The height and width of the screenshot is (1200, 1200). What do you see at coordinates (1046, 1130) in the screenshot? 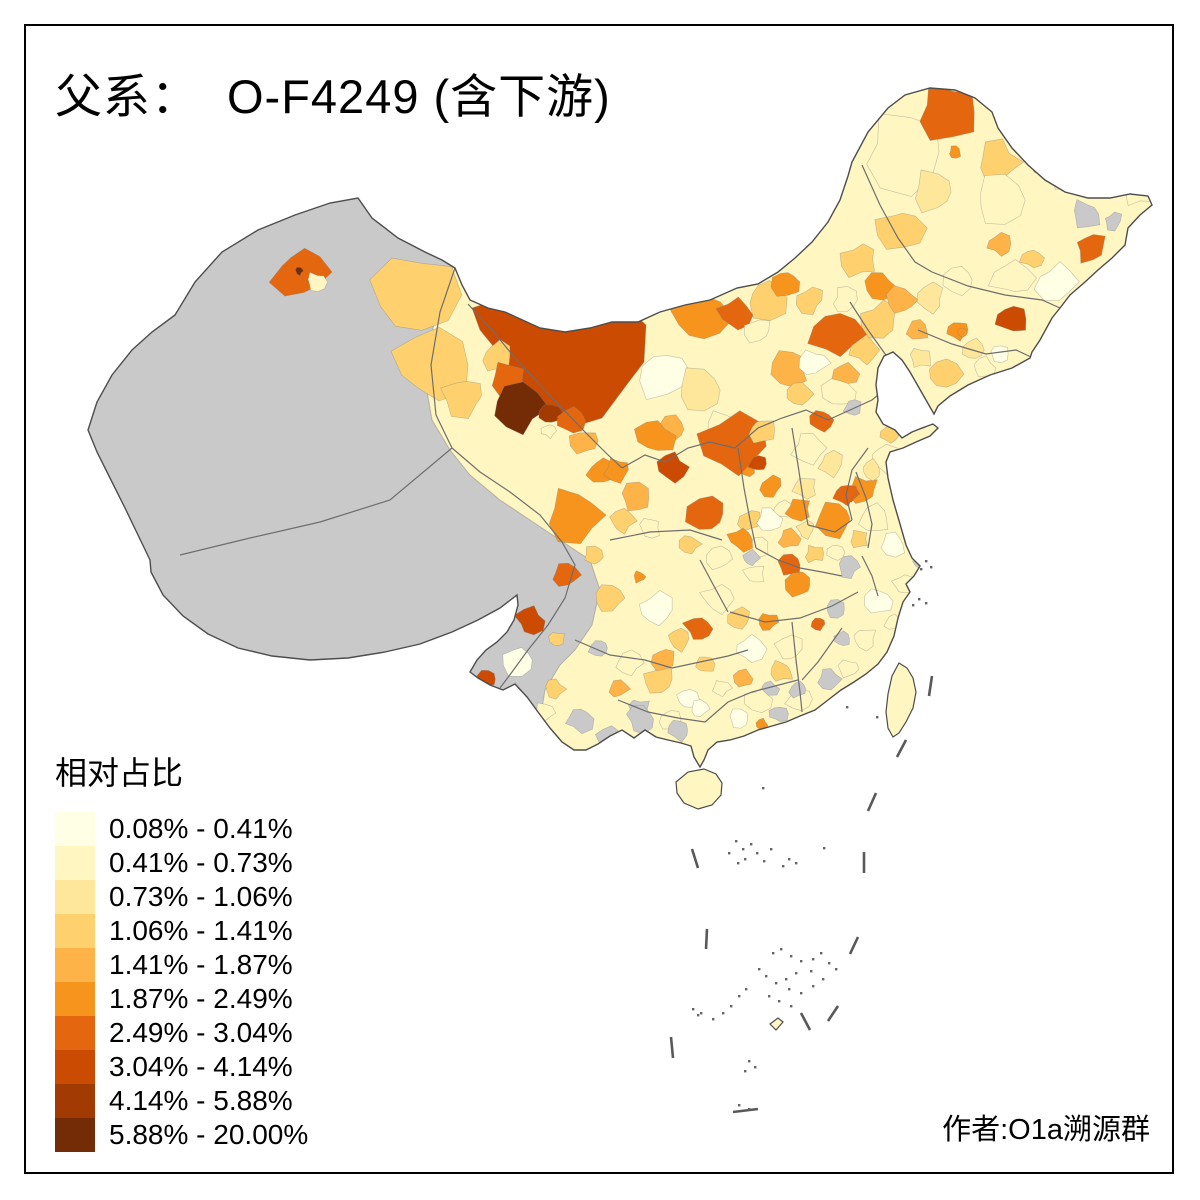
I see `attribution: 作者:O1a溯源群` at bounding box center [1046, 1130].